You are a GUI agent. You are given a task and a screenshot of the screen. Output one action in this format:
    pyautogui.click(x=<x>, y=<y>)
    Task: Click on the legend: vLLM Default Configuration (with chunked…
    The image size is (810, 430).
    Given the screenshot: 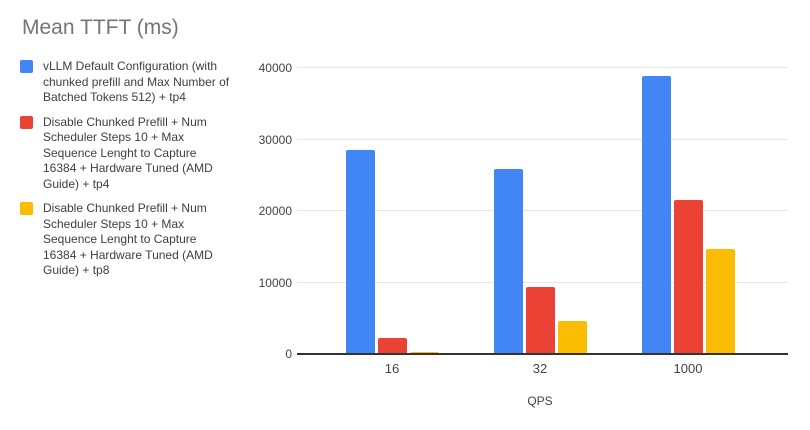 What is the action you would take?
    pyautogui.click(x=127, y=169)
    